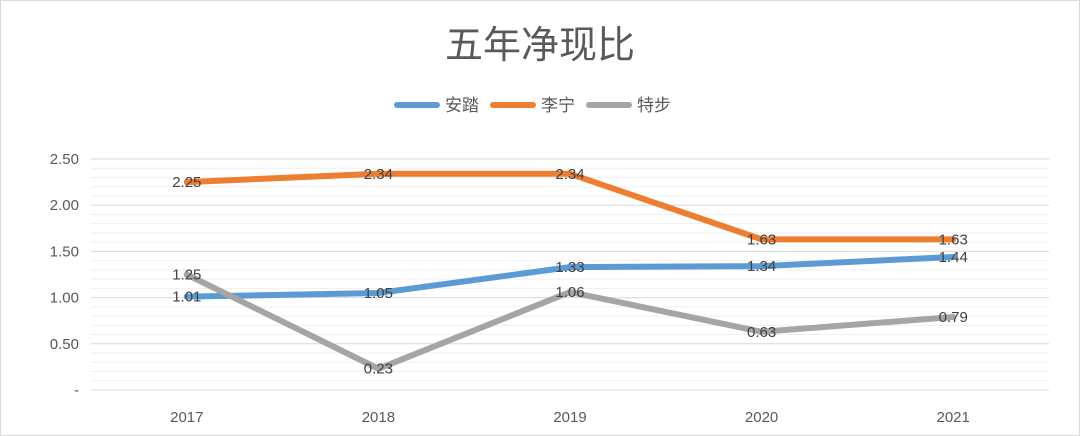 The width and height of the screenshot is (1080, 436). What do you see at coordinates (378, 417) in the screenshot?
I see `x-tick-label: 2018` at bounding box center [378, 417].